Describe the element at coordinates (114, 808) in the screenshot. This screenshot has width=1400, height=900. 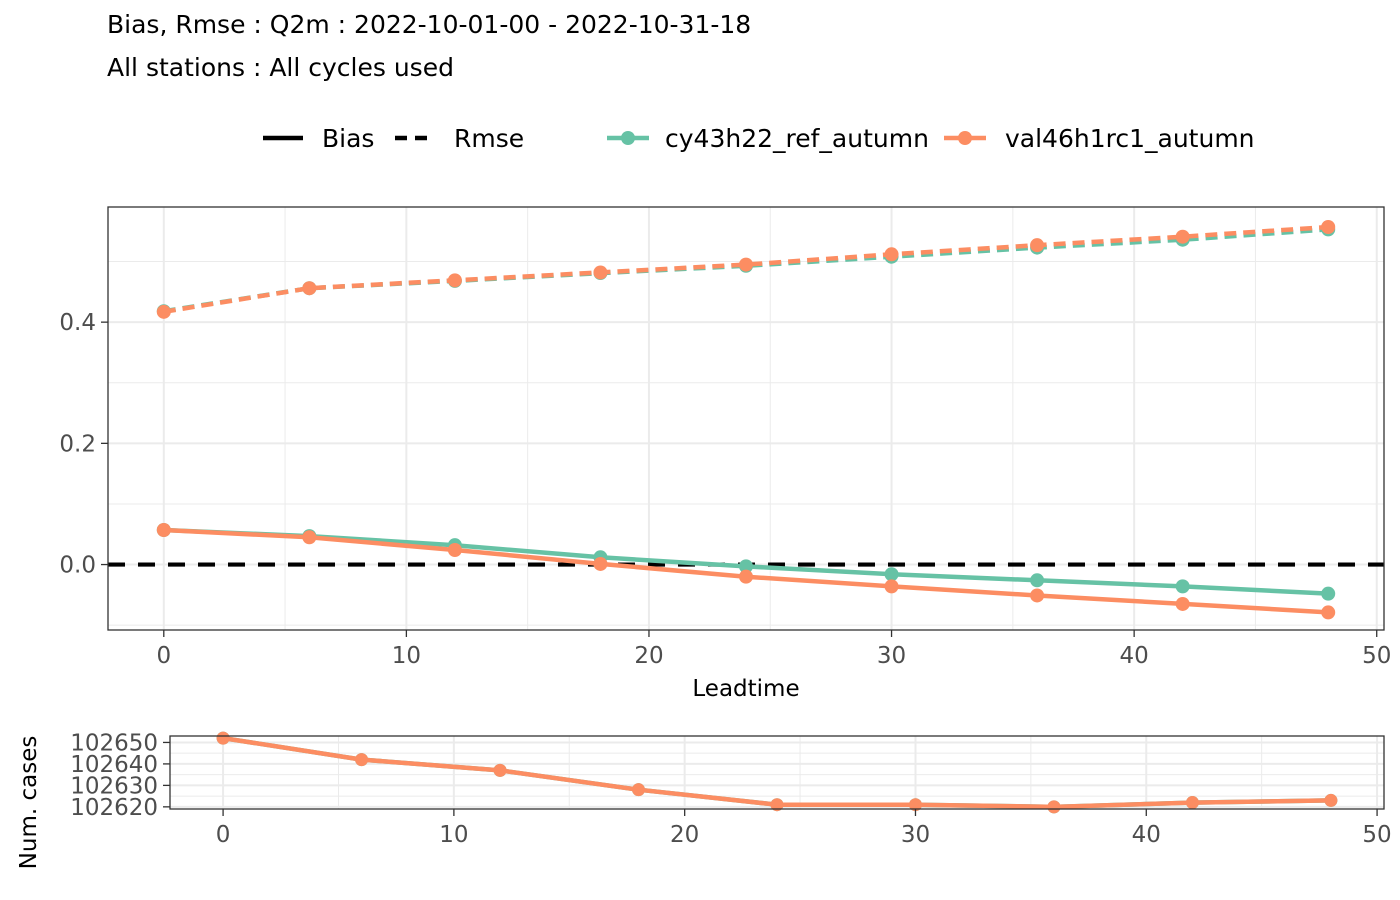
I see `cases-y-tick-label: 102620` at that location.